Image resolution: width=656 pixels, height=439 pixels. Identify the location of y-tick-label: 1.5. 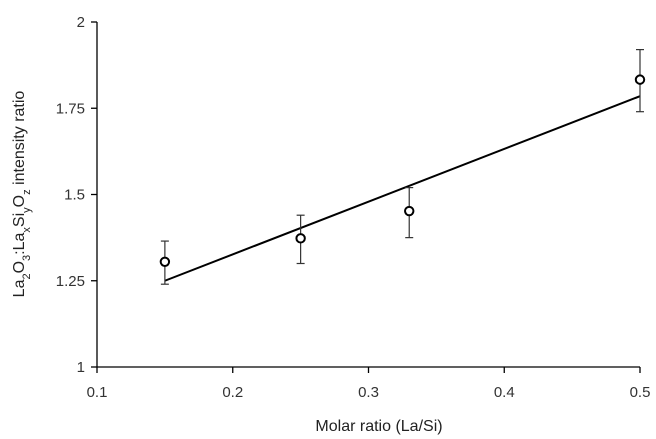
(74, 195).